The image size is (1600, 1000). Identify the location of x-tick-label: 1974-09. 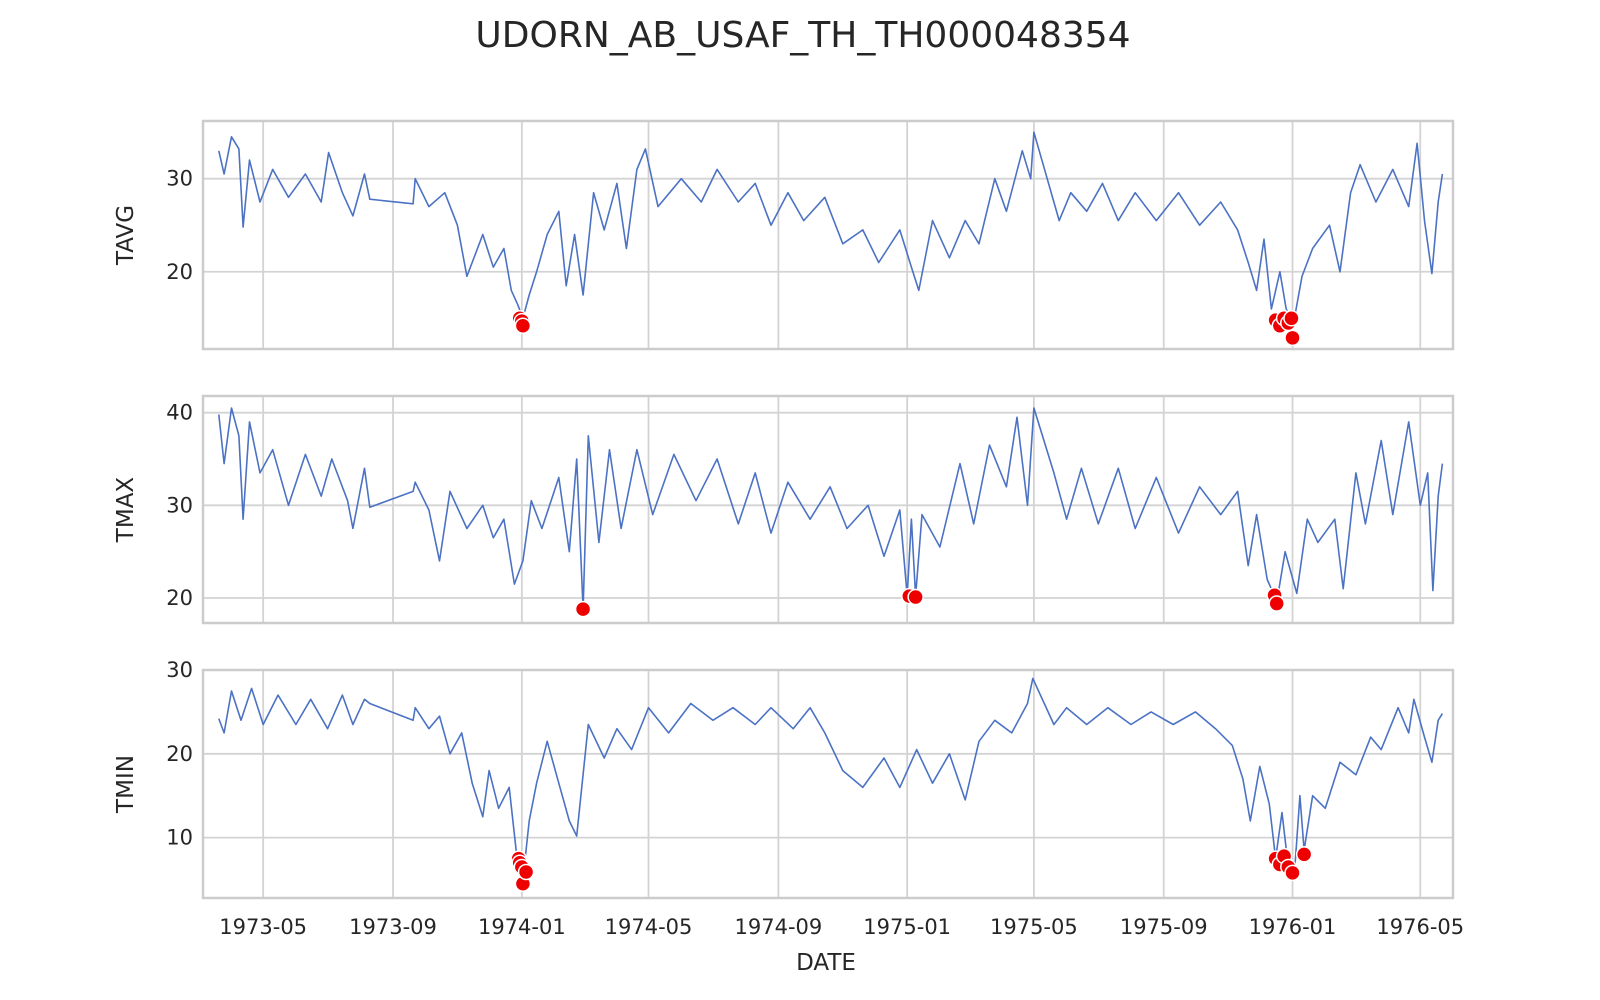
(779, 927).